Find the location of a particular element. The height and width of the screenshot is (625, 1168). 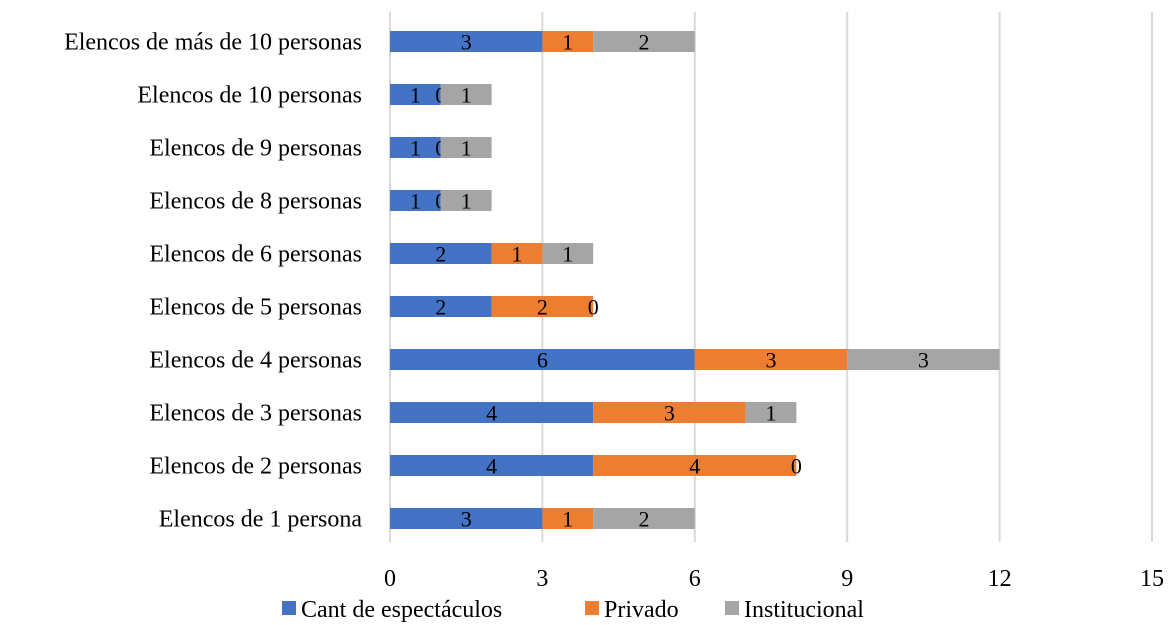

category-label: Elencos de más de 10 personas is located at coordinates (213, 43).